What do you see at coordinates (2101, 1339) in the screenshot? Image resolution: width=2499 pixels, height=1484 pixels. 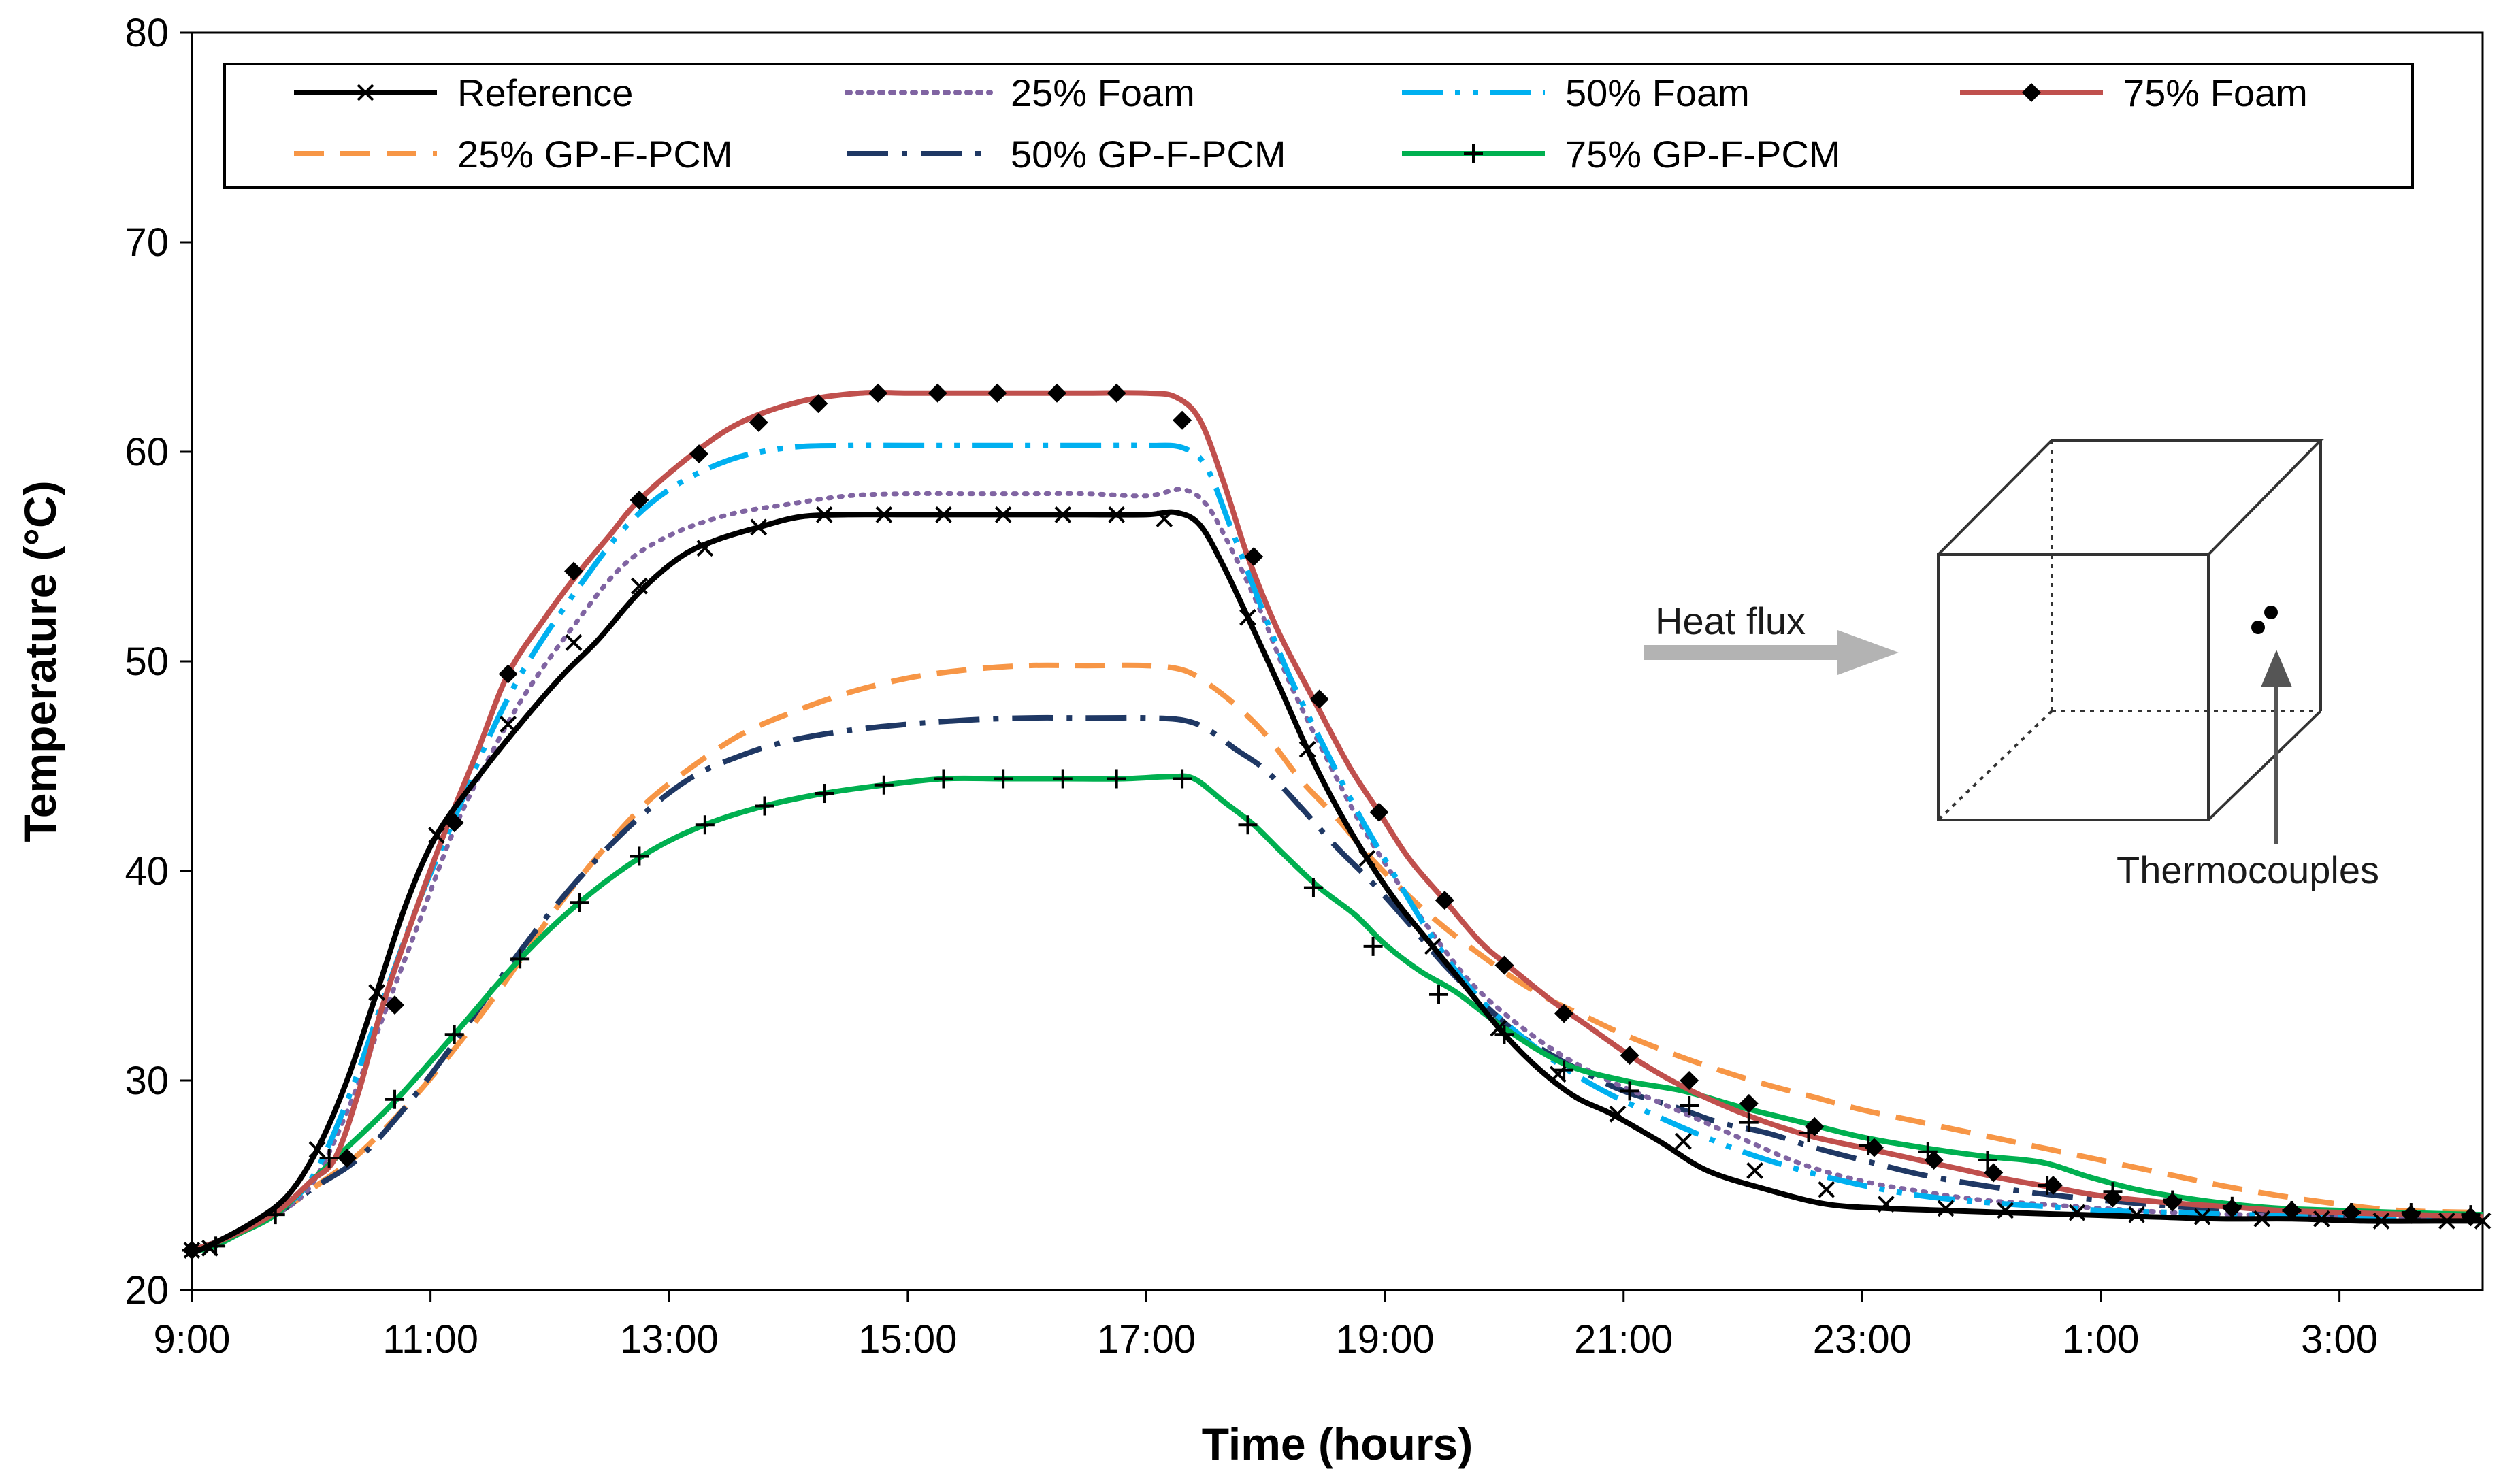 I see `x-tick-label: 1:00` at bounding box center [2101, 1339].